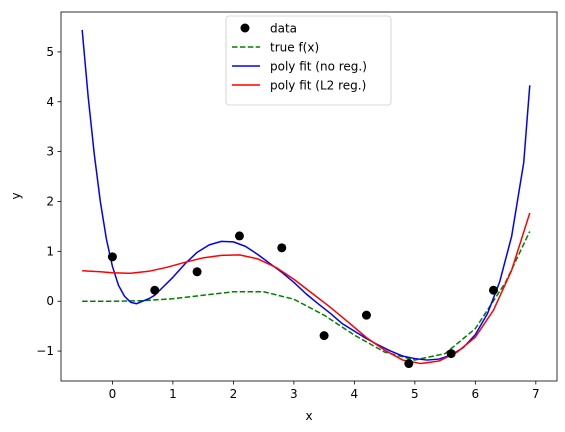 The height and width of the screenshot is (432, 565). I want to click on x-tick-label: 2, so click(234, 394).